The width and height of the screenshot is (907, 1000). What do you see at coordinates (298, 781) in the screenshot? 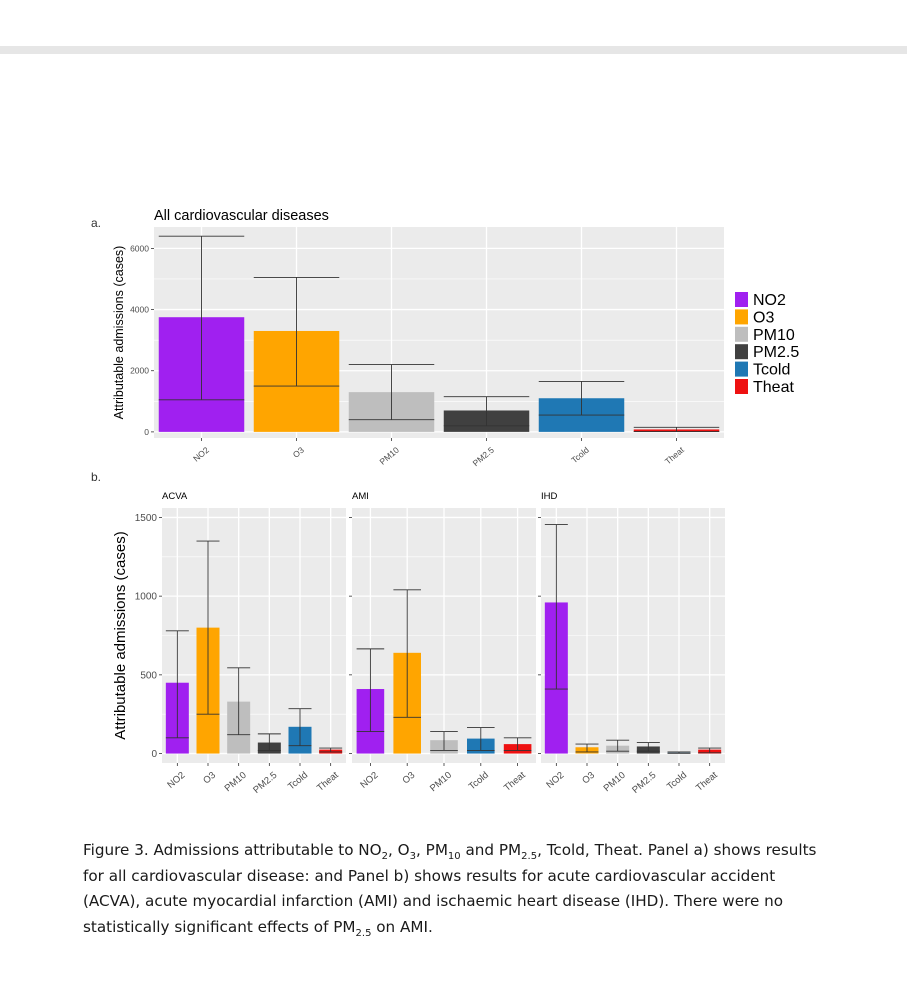
I see `chart-1-acva-xtick-label-tcold: Tcold` at bounding box center [298, 781].